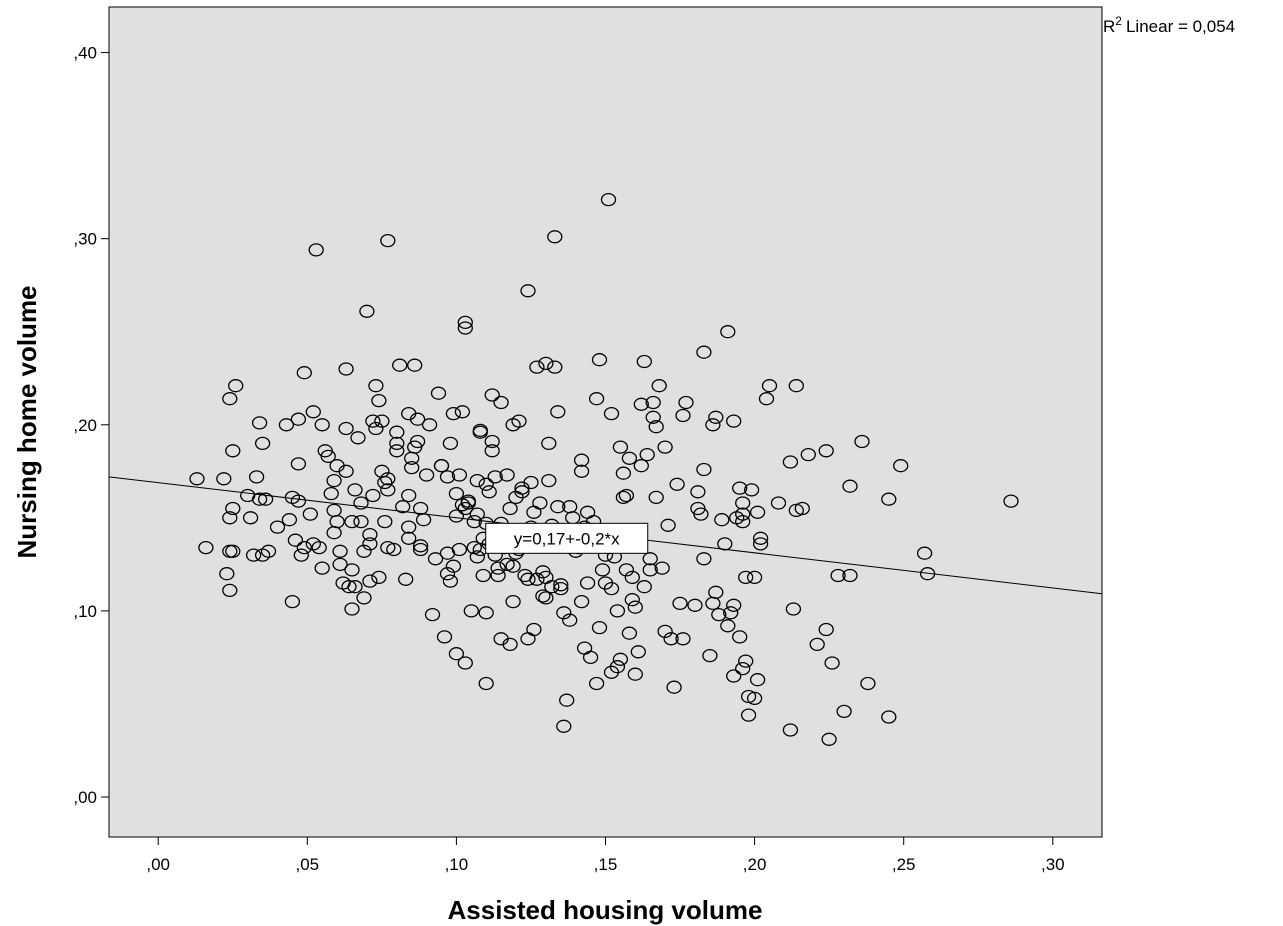 The image size is (1283, 926). I want to click on x-tick-label: ,00, so click(158, 864).